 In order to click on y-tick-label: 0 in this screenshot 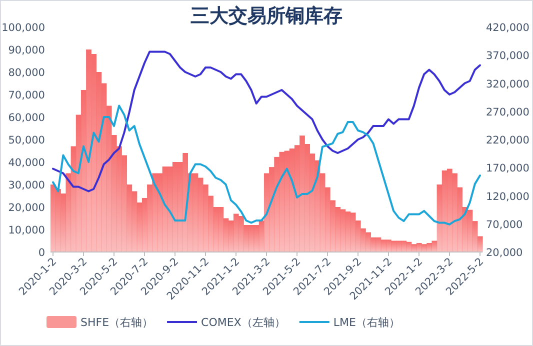, I will do `click(41, 253)`.